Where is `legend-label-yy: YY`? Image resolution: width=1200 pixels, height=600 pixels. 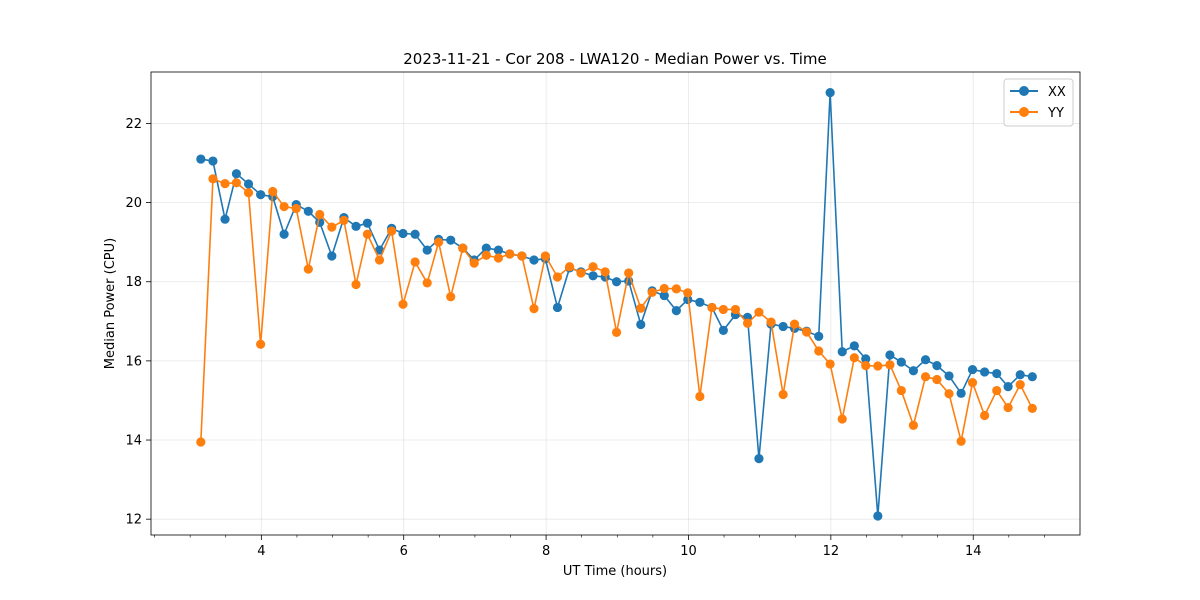 legend-label-yy: YY is located at coordinates (1055, 113).